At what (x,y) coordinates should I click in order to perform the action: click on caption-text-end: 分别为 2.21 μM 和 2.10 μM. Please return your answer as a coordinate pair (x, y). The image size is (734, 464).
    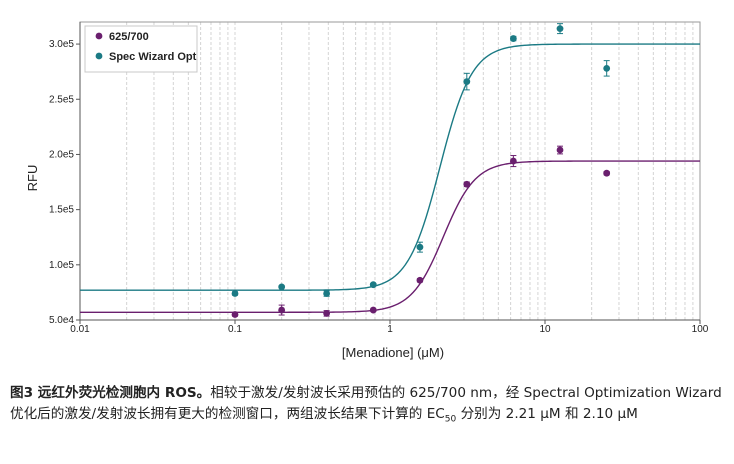
    Looking at the image, I should click on (547, 414).